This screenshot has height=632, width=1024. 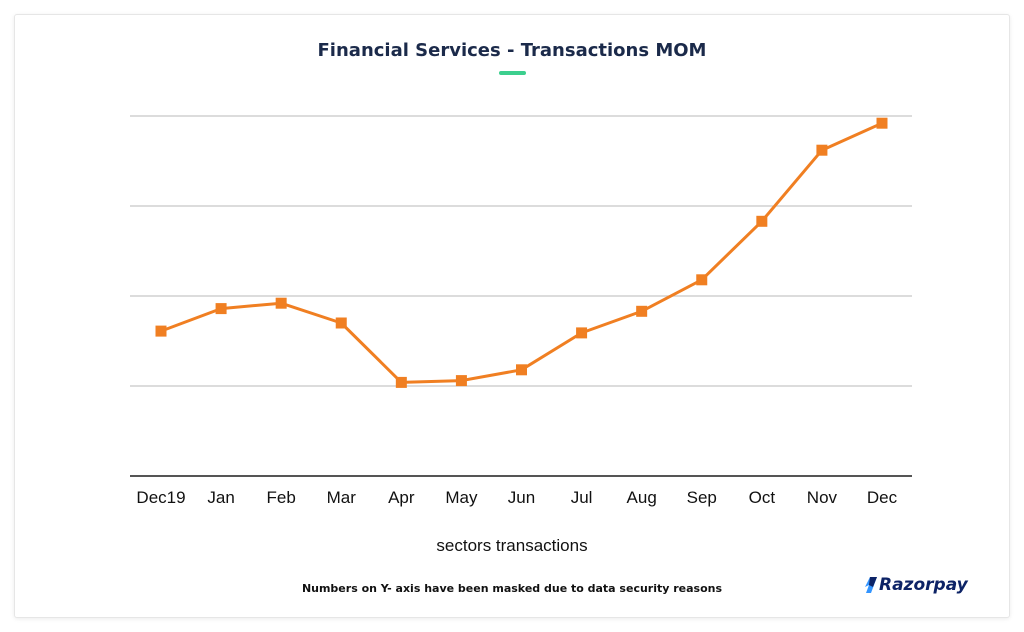 I want to click on data-point-dec, so click(x=882, y=123).